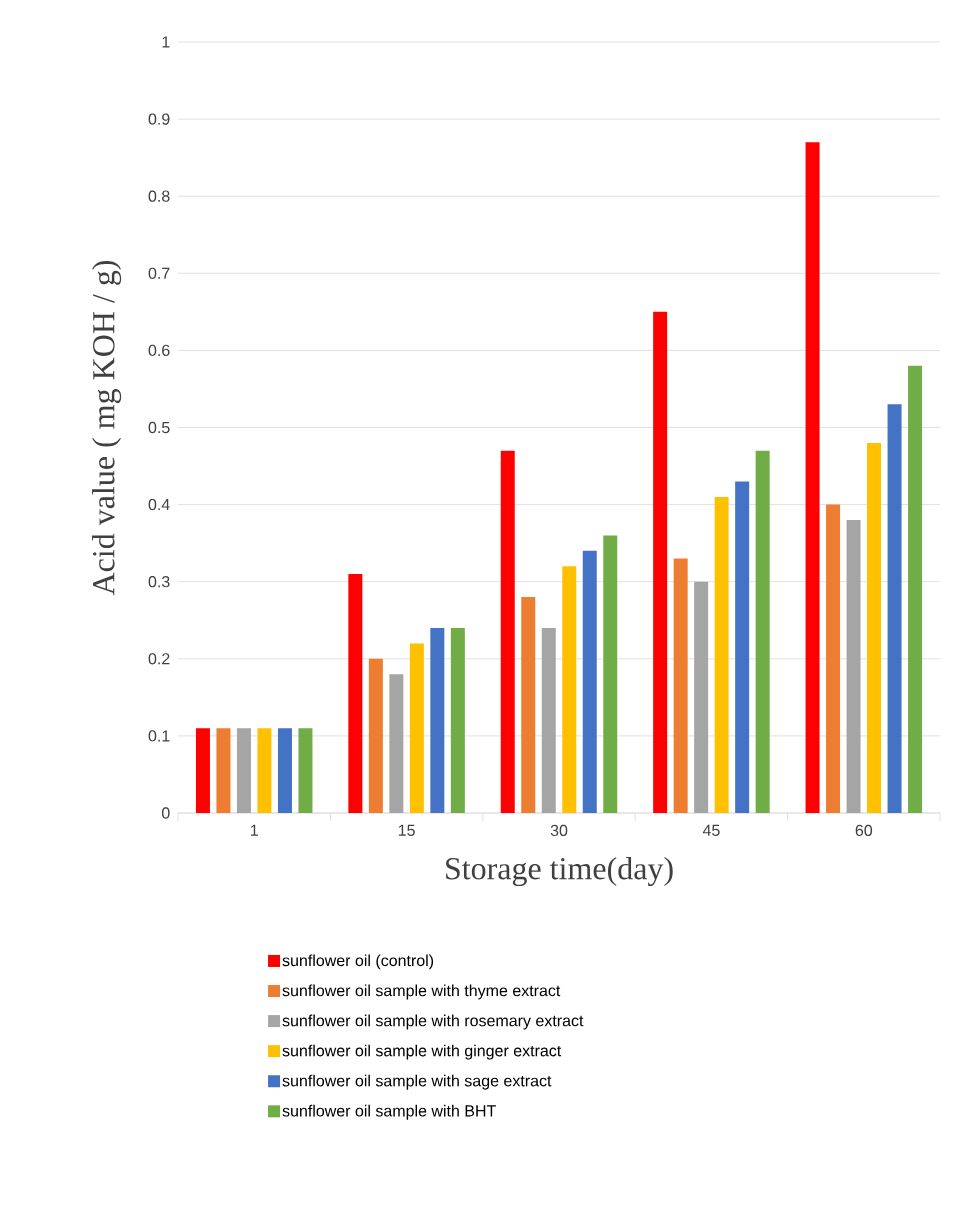 This screenshot has width=956, height=1218. Describe the element at coordinates (159, 427) in the screenshot. I see `y-tick-label: 0.5` at that location.